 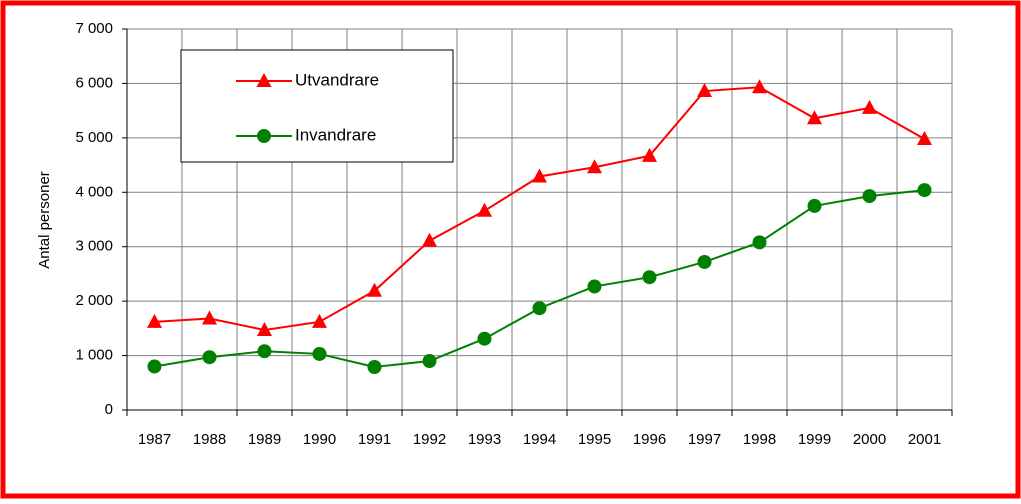 What do you see at coordinates (924, 439) in the screenshot?
I see `x-tick-label: 2001` at bounding box center [924, 439].